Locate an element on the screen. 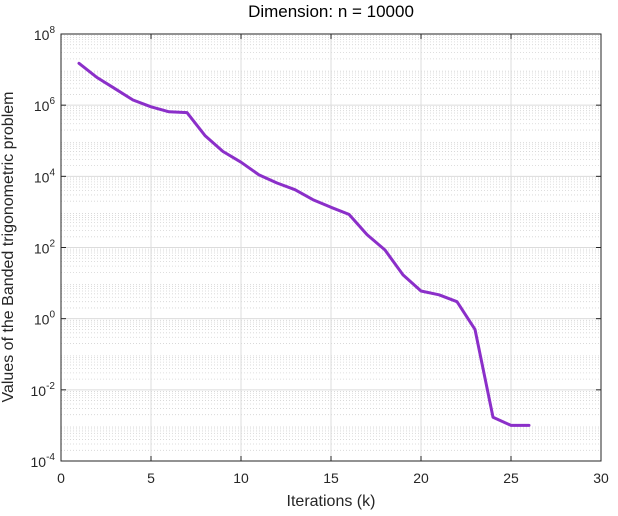 Image resolution: width=618 pixels, height=516 pixels. y-tick-label: 10⁶ is located at coordinates (45, 105).